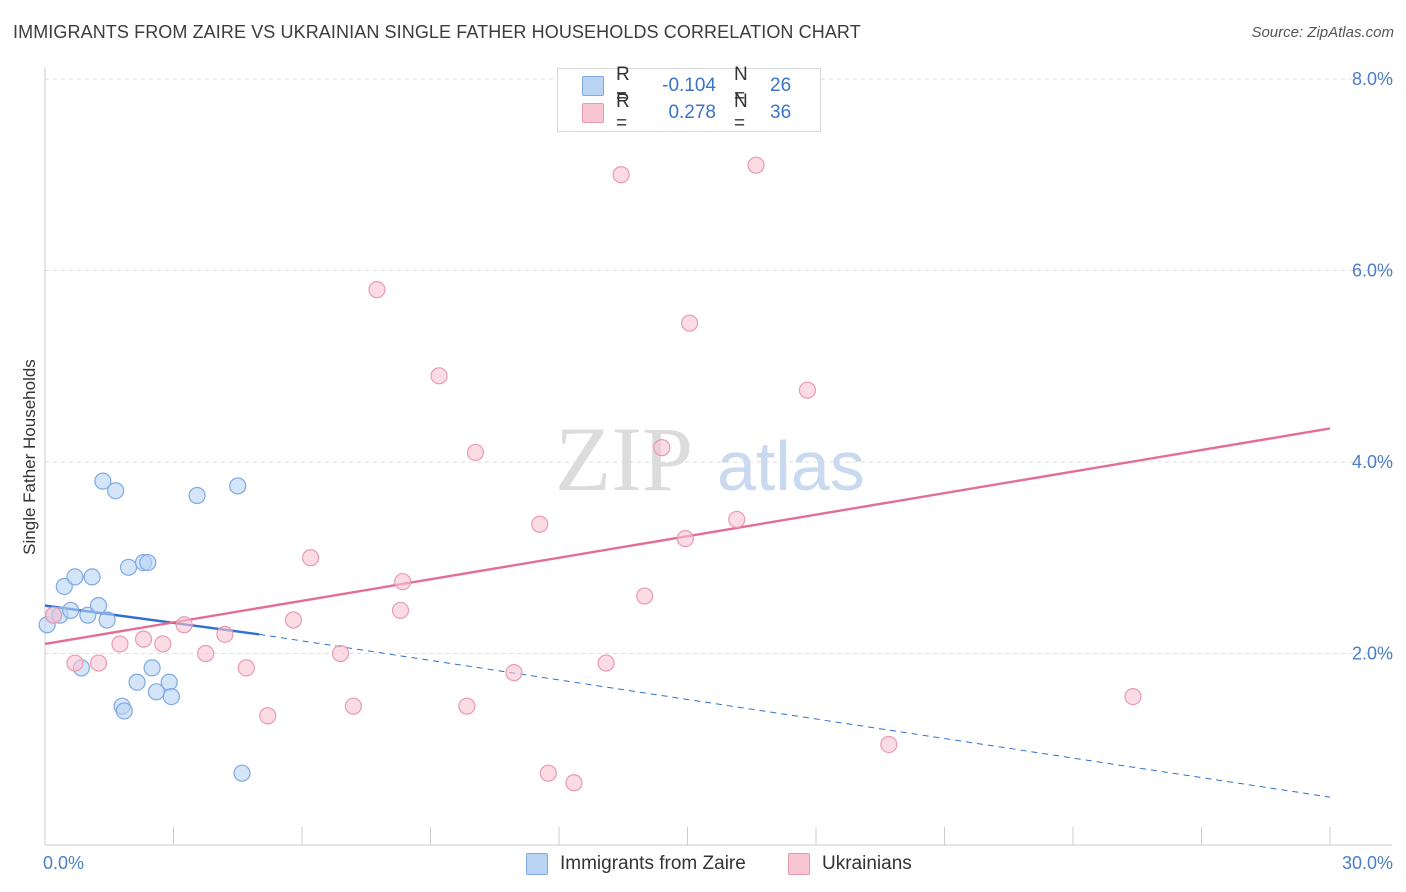 This screenshot has width=1406, height=892. Describe the element at coordinates (653, 863) in the screenshot. I see `legend-label-zaire: Immigrants from Zaire` at that location.